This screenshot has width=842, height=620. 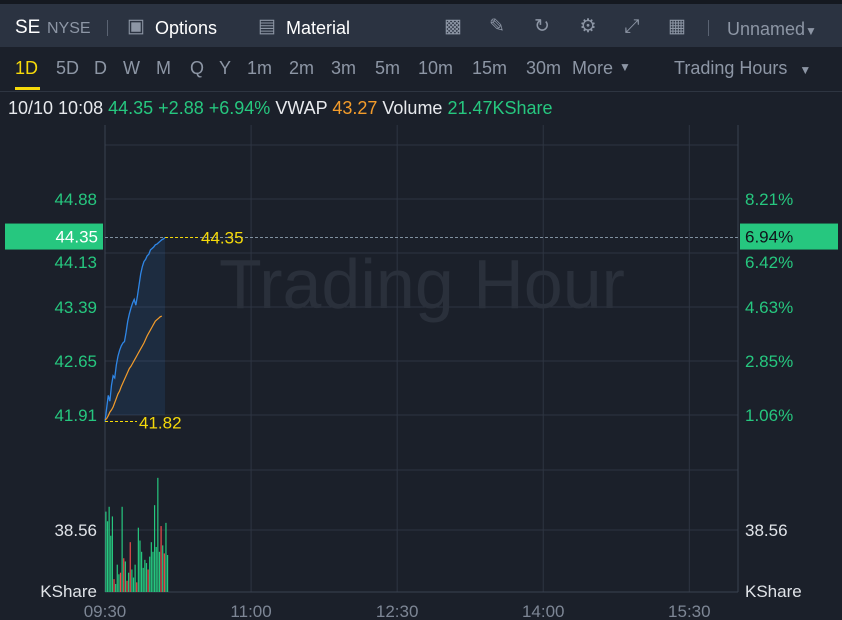 What do you see at coordinates (56, 108) in the screenshot?
I see `datetime: 10/10 10:08` at bounding box center [56, 108].